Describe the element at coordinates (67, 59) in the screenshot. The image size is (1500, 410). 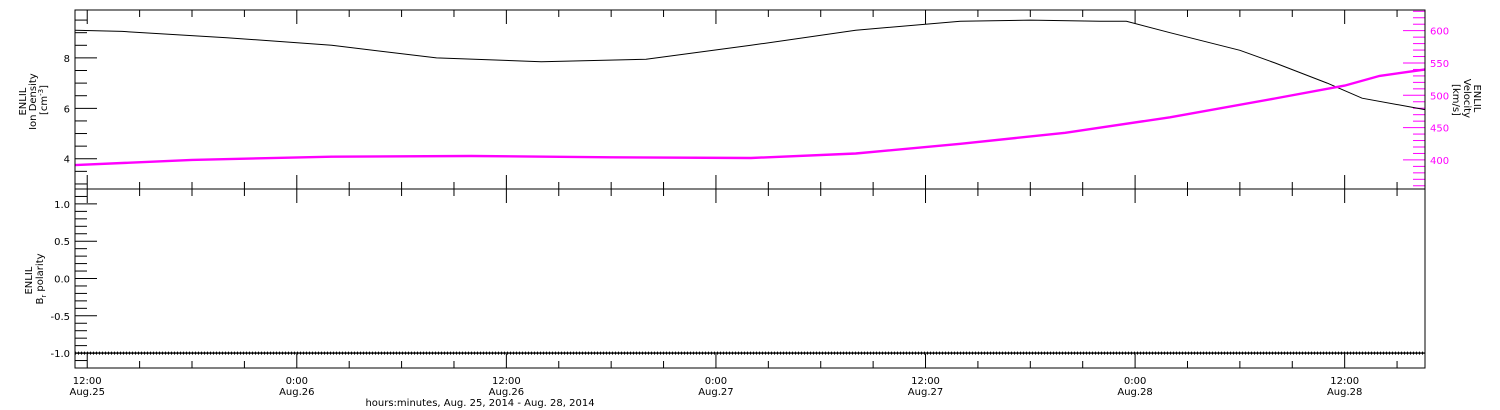
I see `density-tick-label: 8` at that location.